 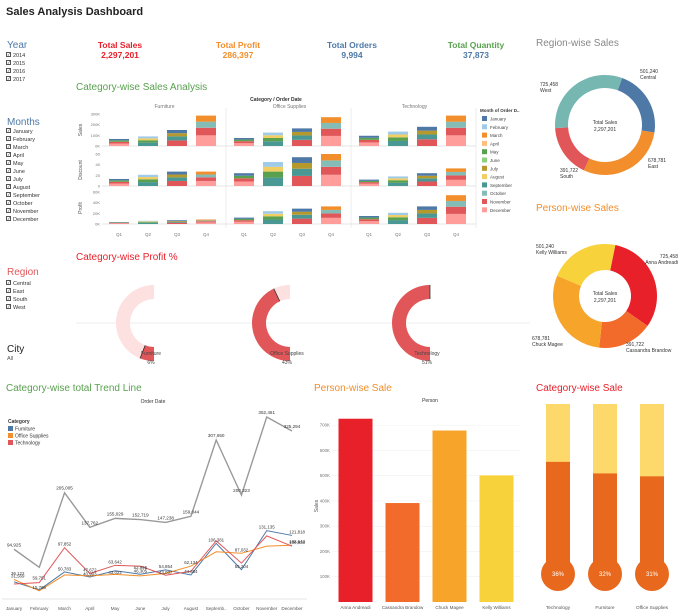 I want to click on quarter-label: Q3, so click(x=177, y=234).